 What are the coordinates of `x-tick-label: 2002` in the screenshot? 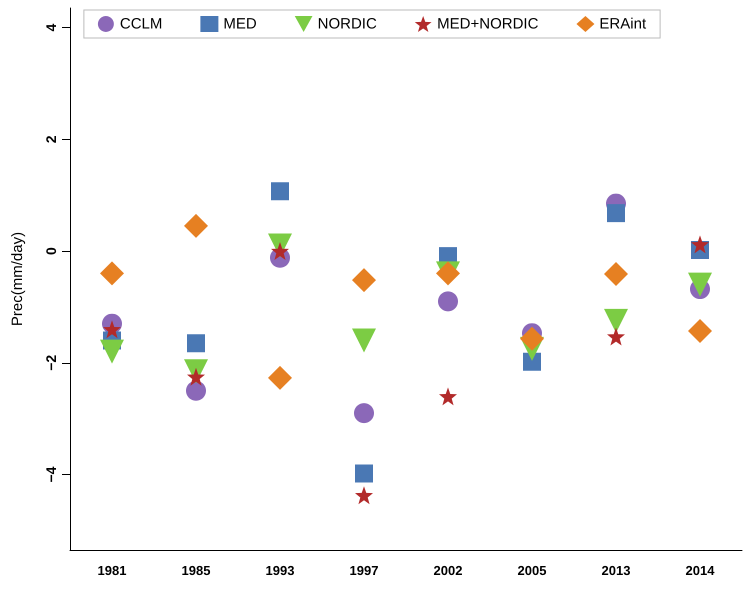 It's located at (448, 570).